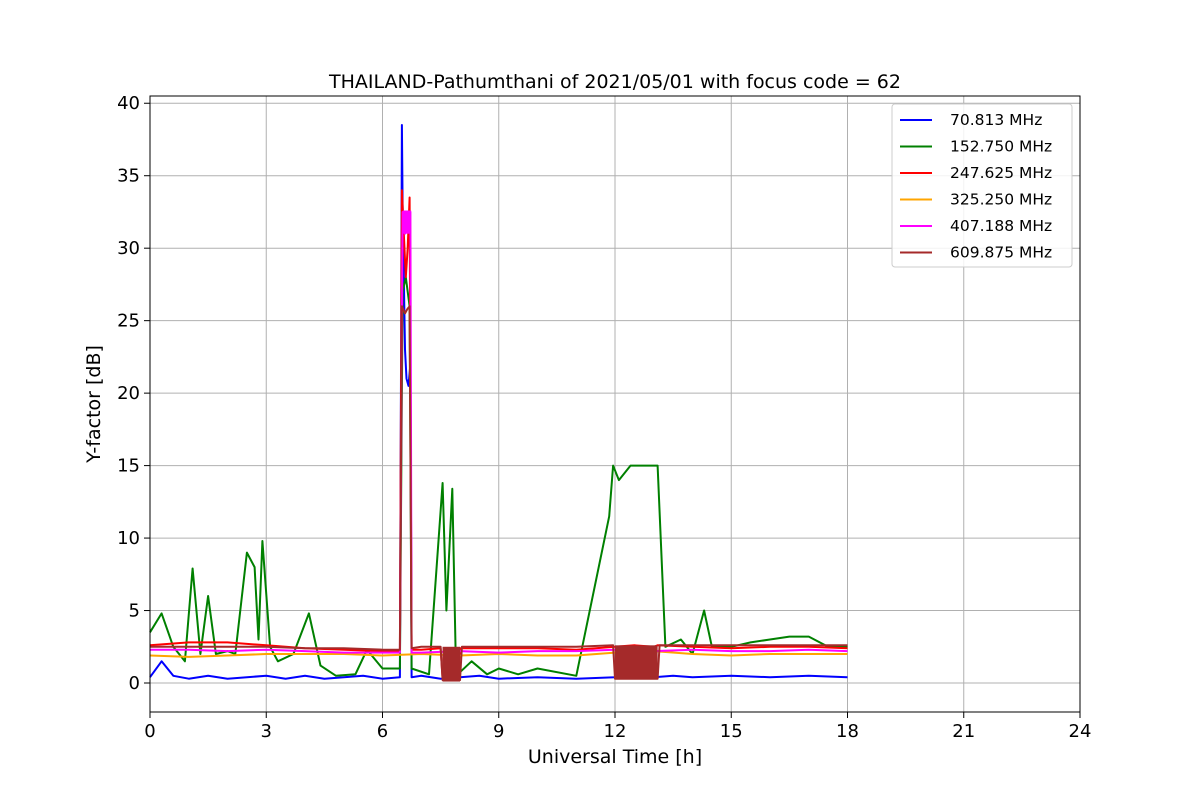  I want to click on legend-label: 247.625 MHz, so click(1001, 173).